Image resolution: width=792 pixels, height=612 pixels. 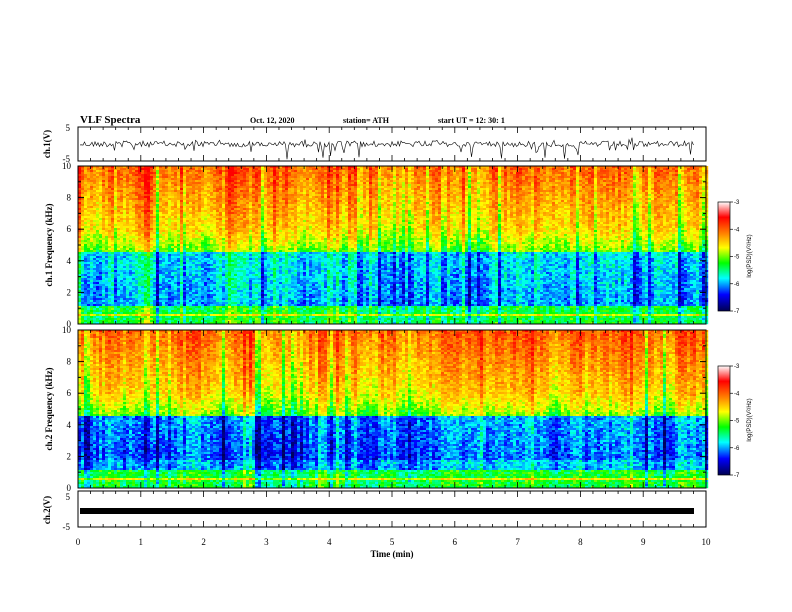 I want to click on ch1-waveform-panel: 5 -5 ch.1(V), so click(x=374, y=143).